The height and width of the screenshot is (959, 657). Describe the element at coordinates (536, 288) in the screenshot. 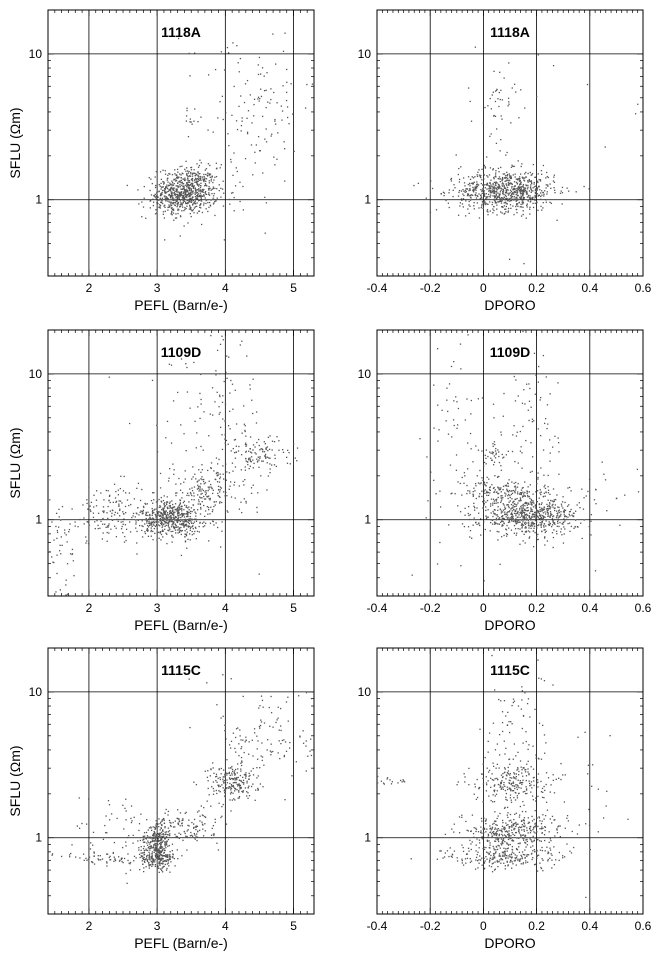

I see `x-tick-label: 0.2` at that location.